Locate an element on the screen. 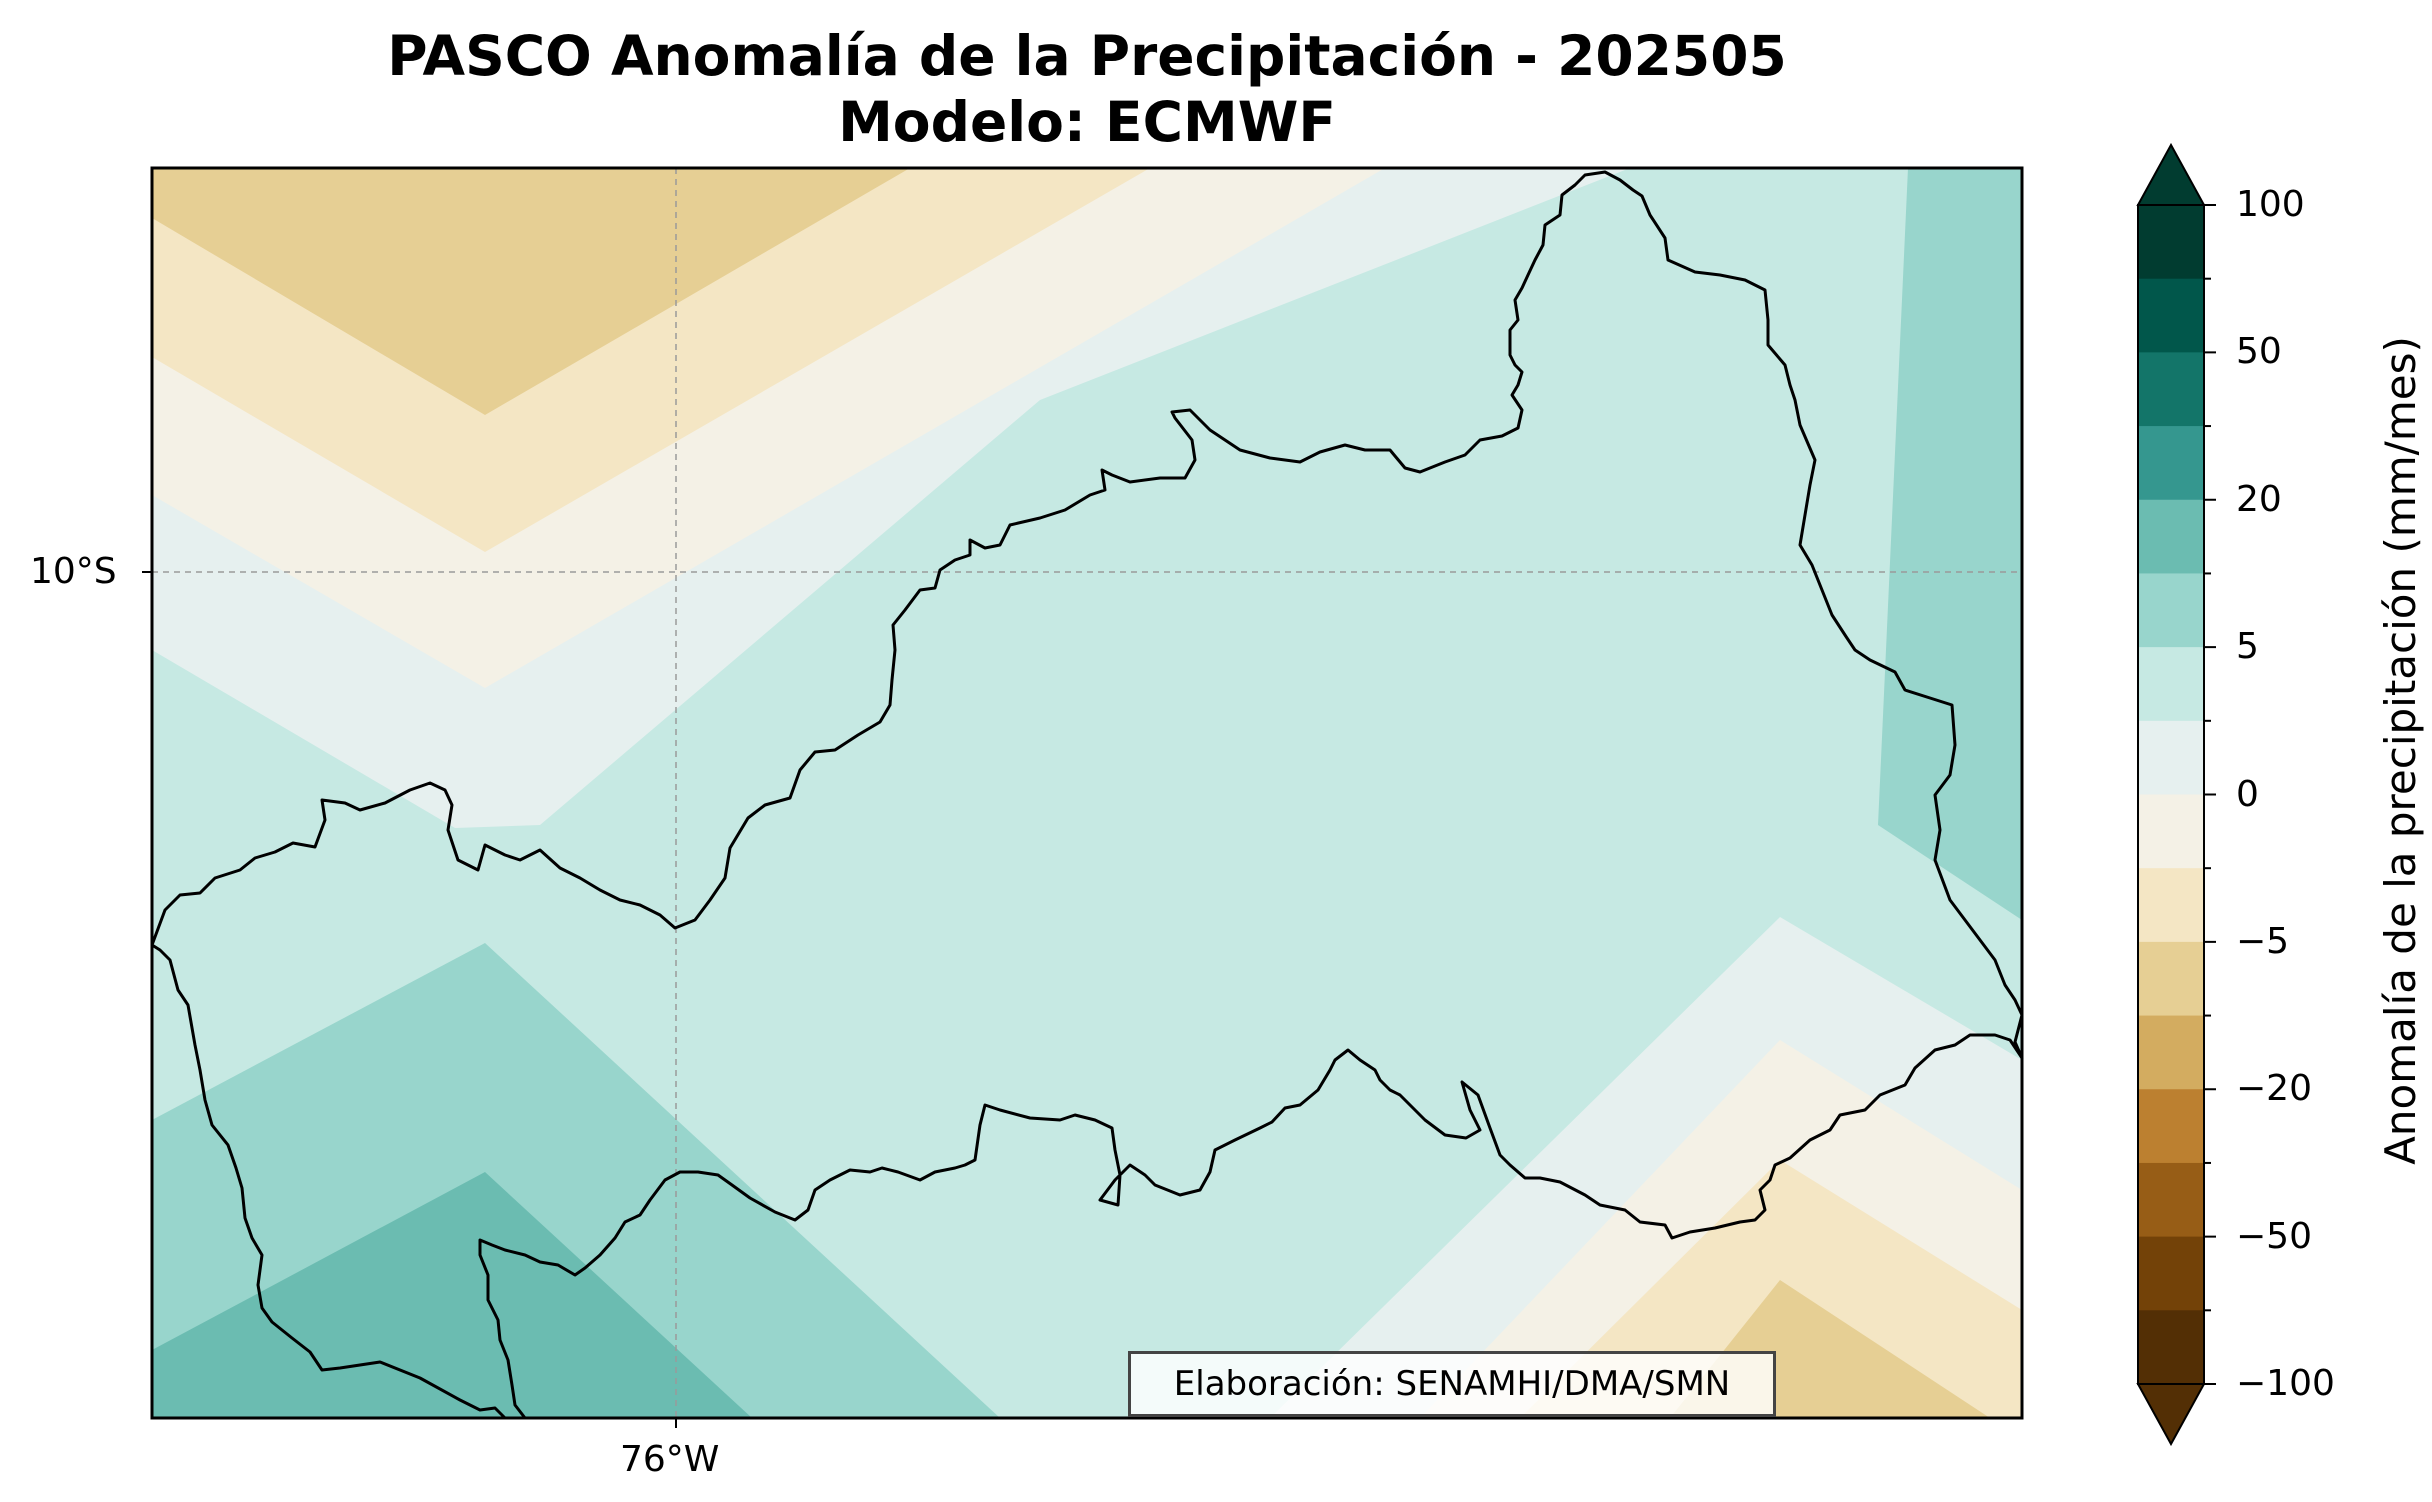 The image size is (2432, 1502). colorbar-title: Anomalía de la precipitación (mm/mes) is located at coordinates (2400, 750).